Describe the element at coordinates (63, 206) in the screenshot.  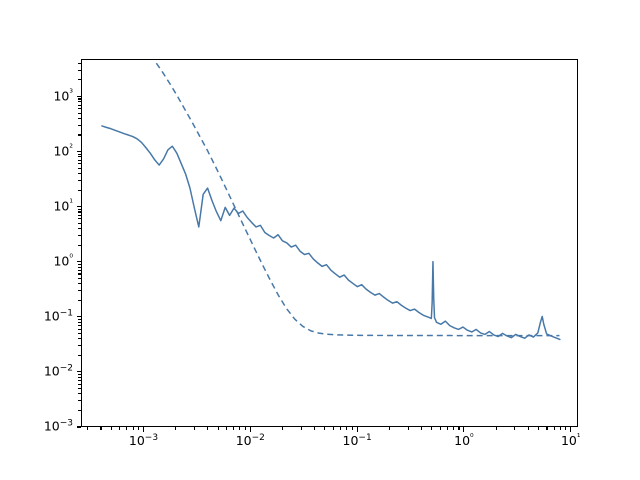
I see `y-tick-label: 10¹` at that location.